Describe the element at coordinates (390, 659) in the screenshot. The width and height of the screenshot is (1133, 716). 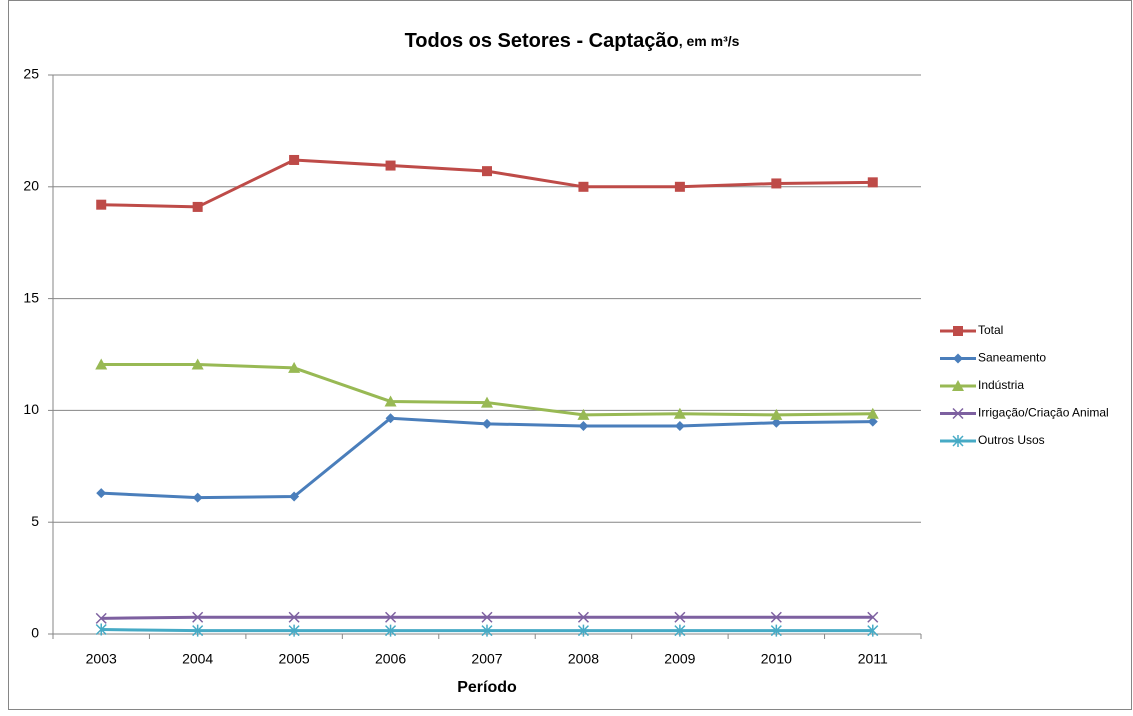
I see `x-tick-label: 2006` at that location.